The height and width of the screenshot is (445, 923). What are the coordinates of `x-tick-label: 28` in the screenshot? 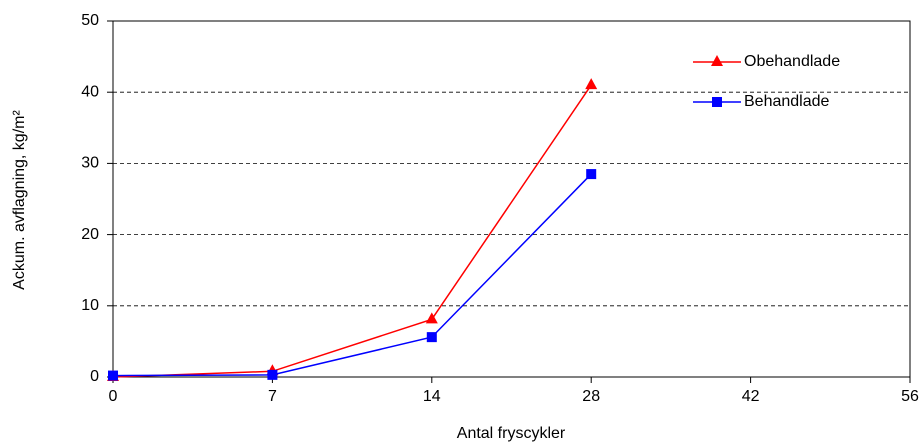 It's located at (591, 396).